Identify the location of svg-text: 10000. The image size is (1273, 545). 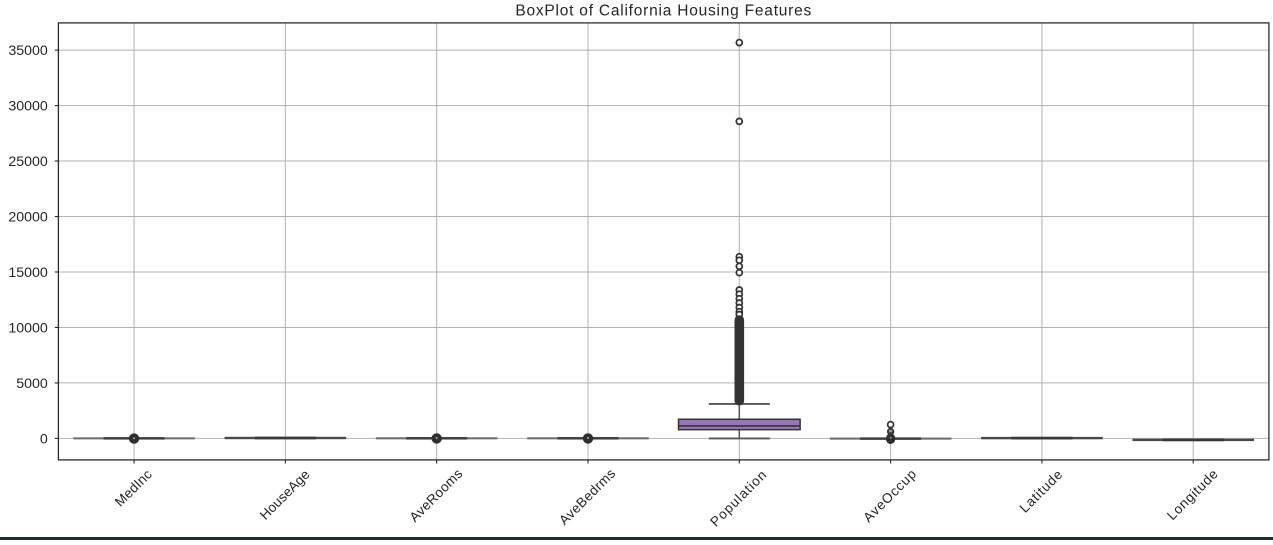
(28, 328).